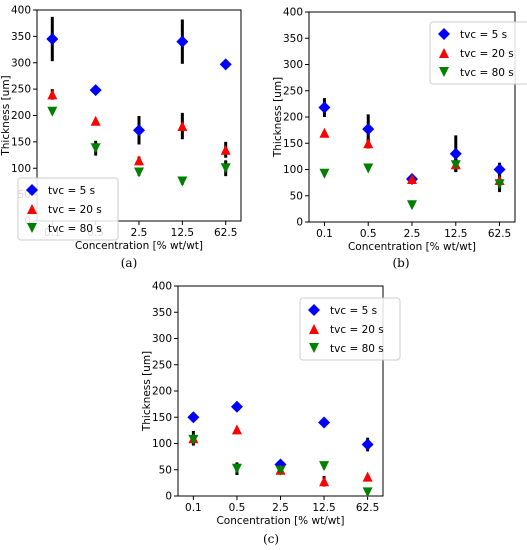  What do you see at coordinates (129, 263) in the screenshot?
I see `panel-caption: (a)` at bounding box center [129, 263].